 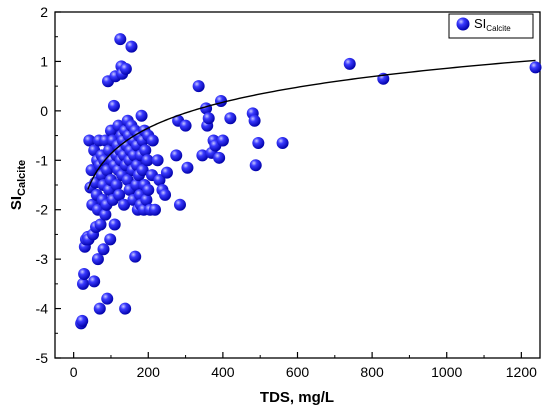 I want to click on legend-label-subscript: Calcite, so click(x=498, y=28).